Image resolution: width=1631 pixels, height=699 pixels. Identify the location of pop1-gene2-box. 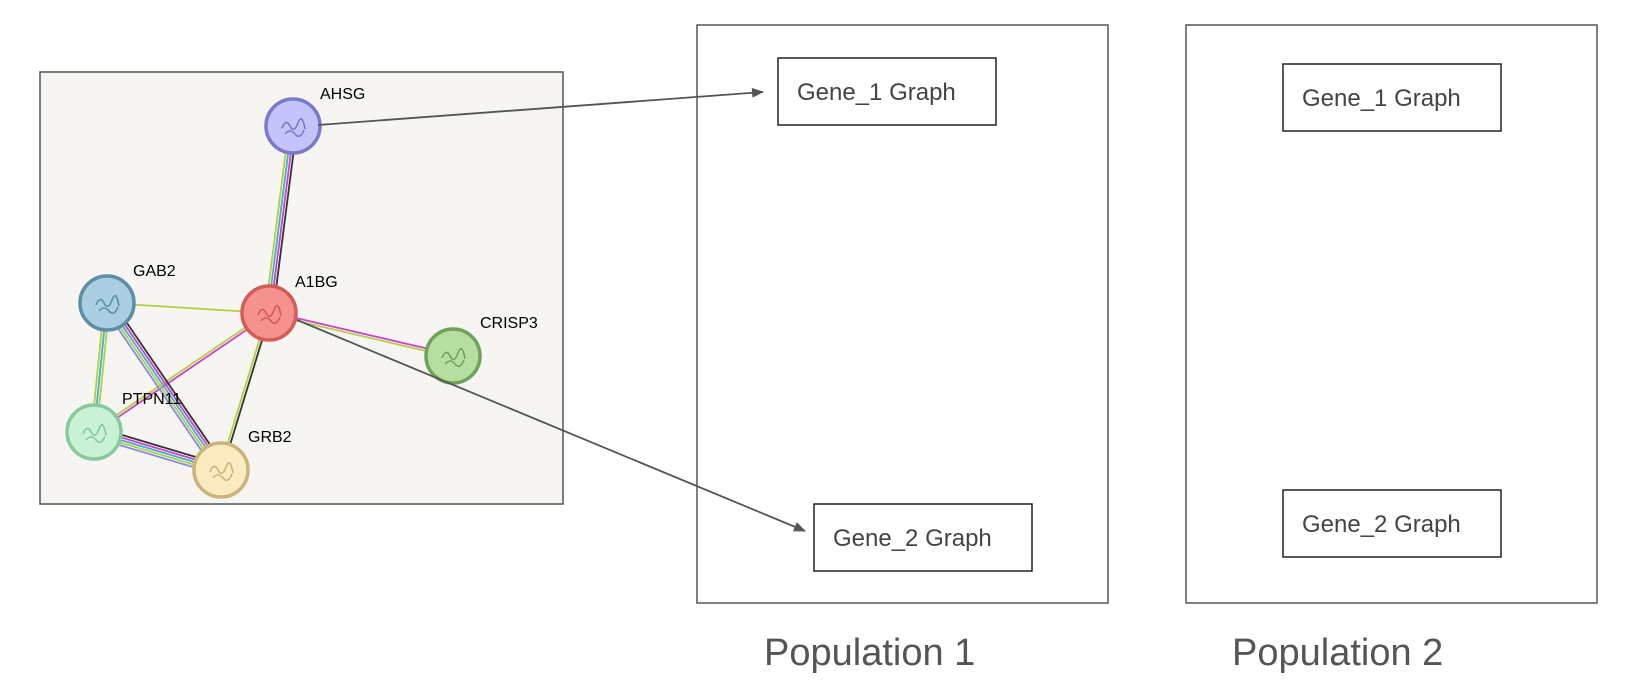
(923, 537).